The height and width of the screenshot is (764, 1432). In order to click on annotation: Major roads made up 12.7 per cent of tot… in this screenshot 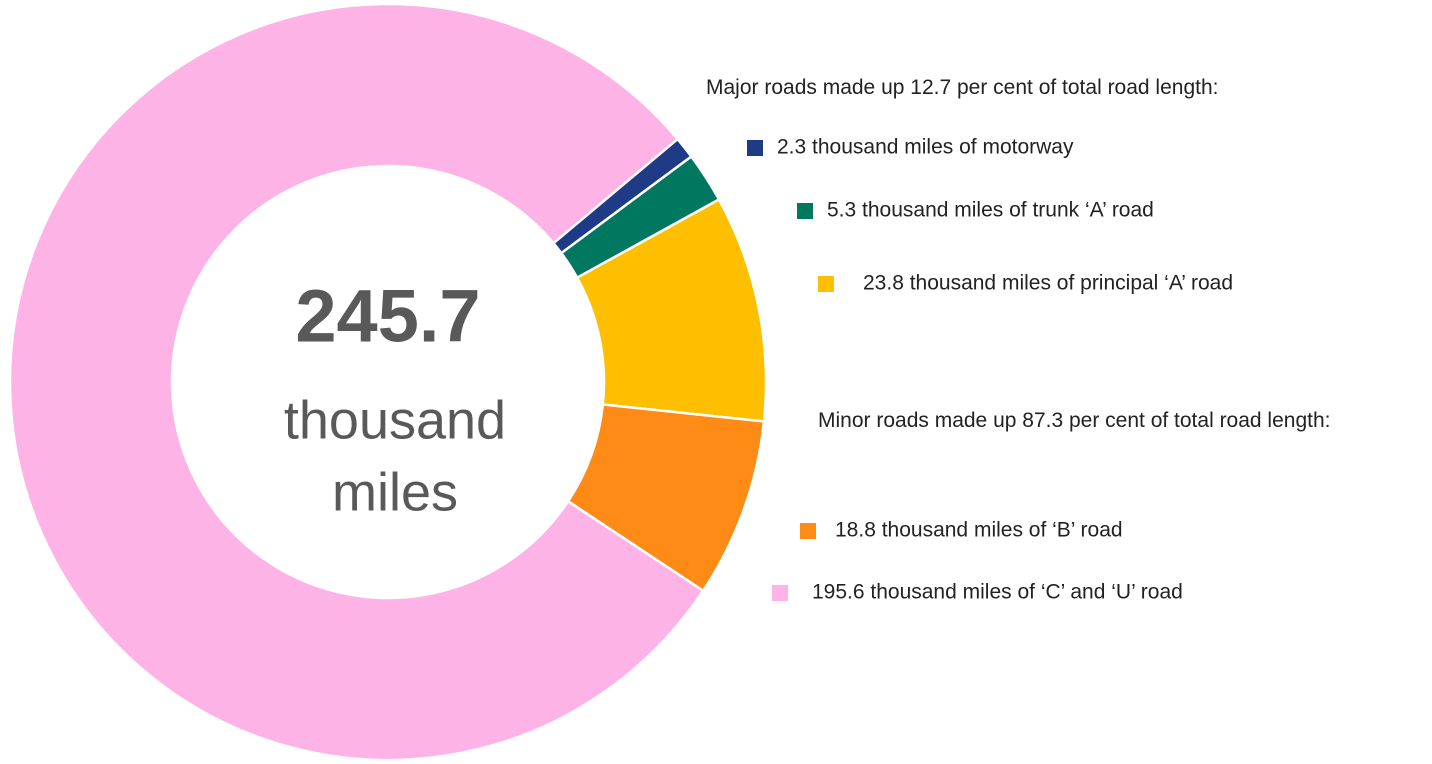, I will do `click(962, 87)`.